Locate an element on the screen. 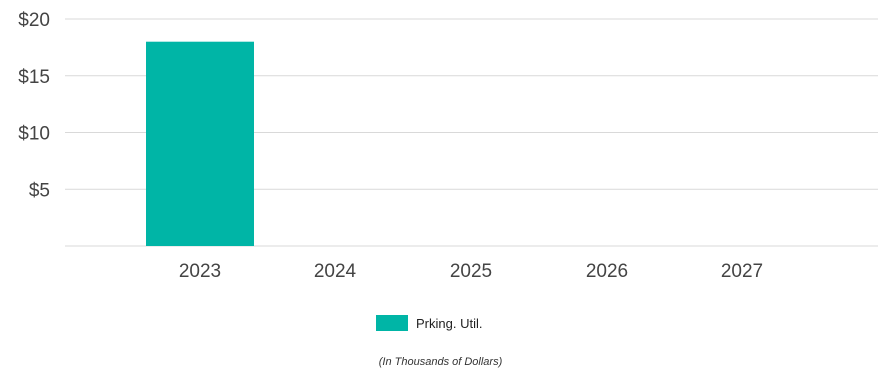 Image resolution: width=881 pixels, height=377 pixels. y-tick-label: $10 is located at coordinates (34, 134).